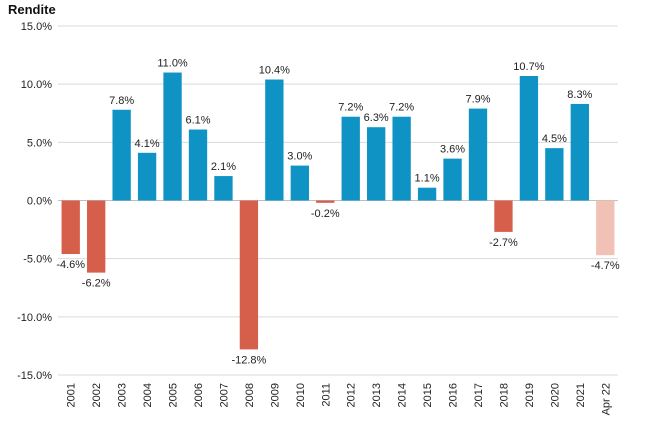  I want to click on x-tick-label: 2021, so click(581, 395).